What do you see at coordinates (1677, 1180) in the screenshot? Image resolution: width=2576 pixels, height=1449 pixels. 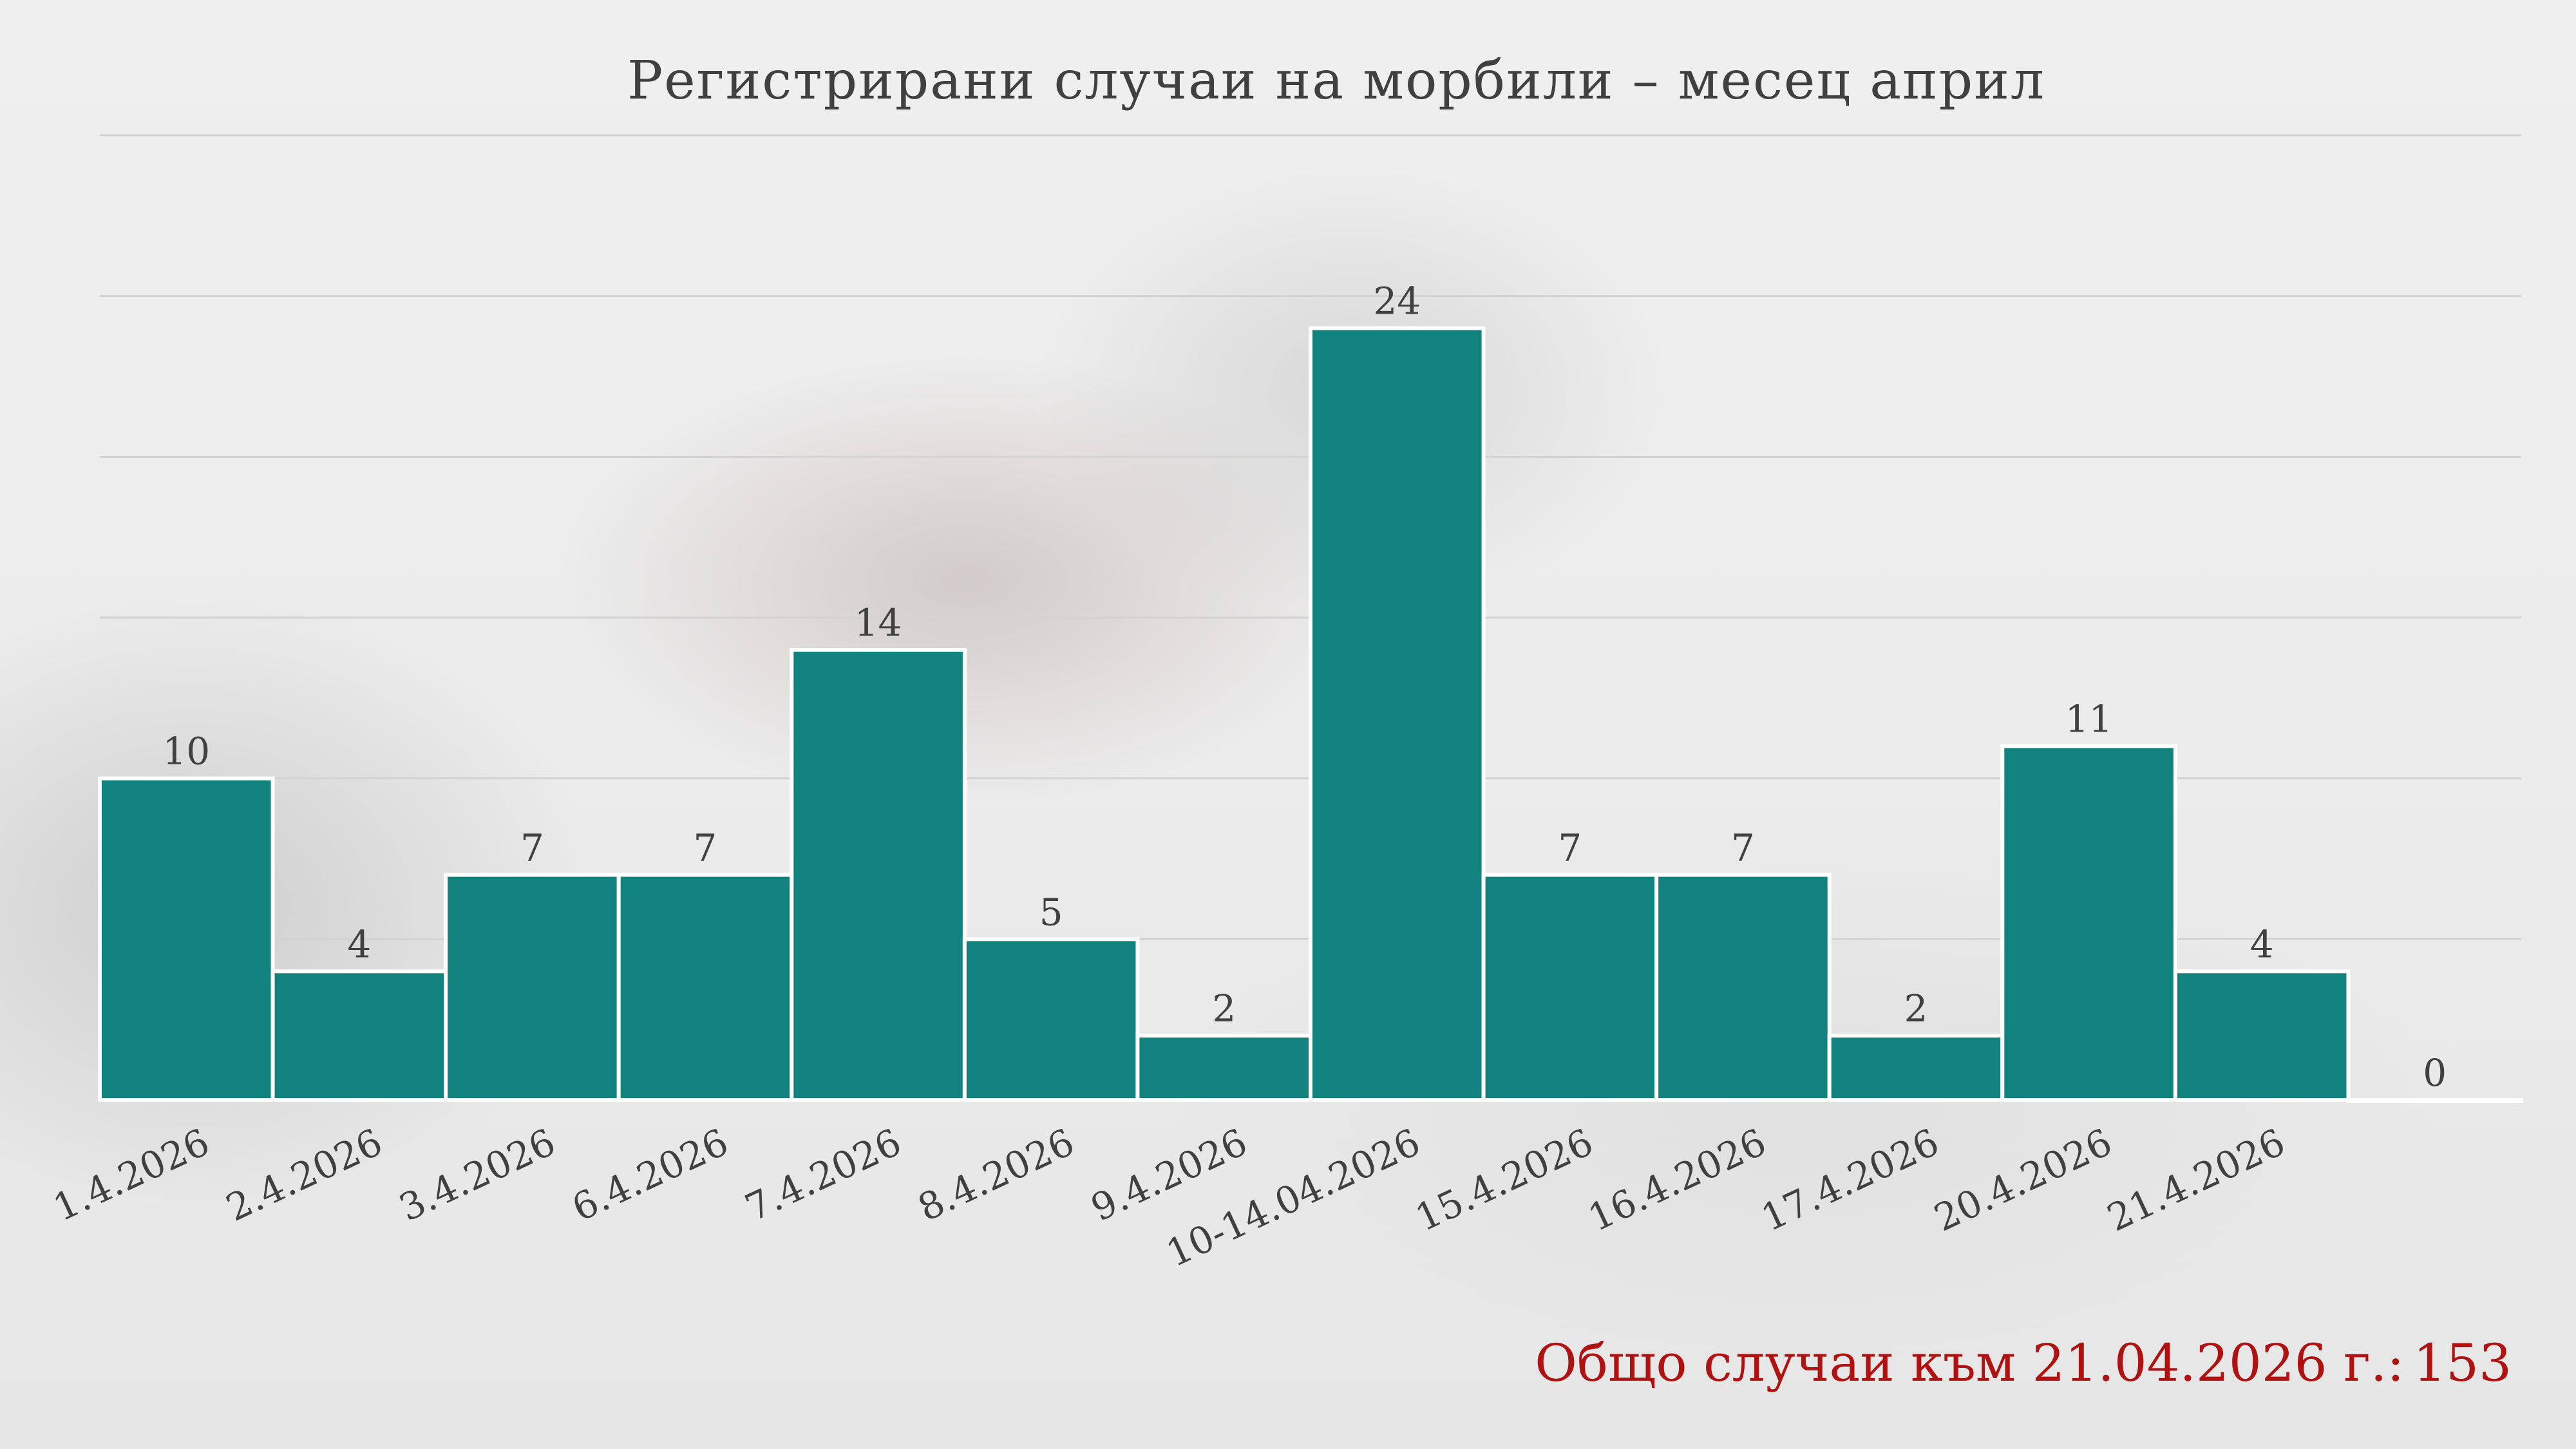 I see `x-tick-label: 16.4.2026` at bounding box center [1677, 1180].